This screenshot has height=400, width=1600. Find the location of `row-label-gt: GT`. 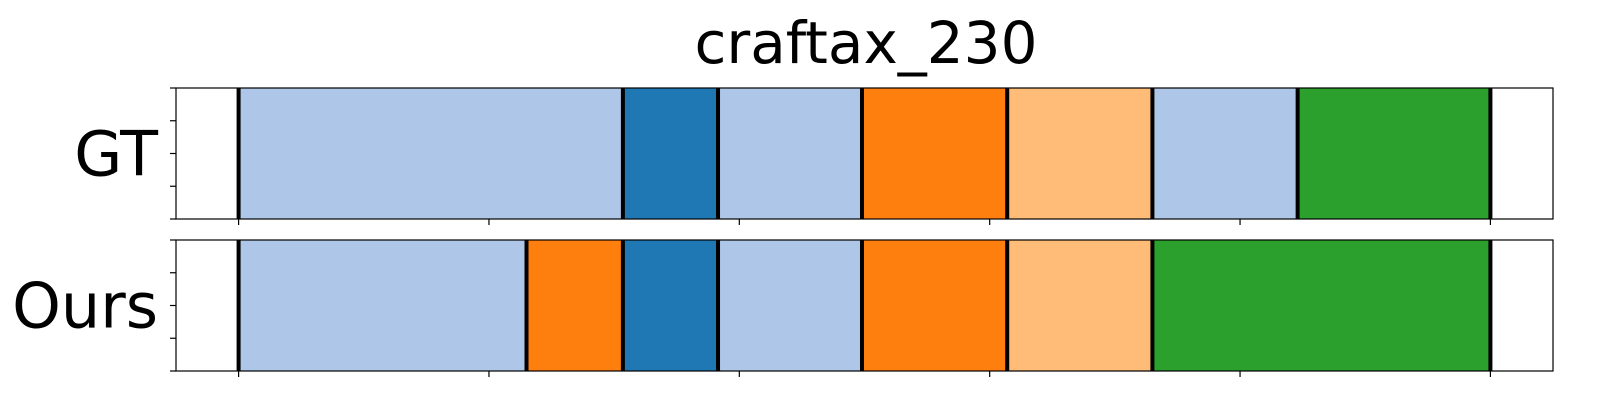

row-label-gt: GT is located at coordinates (116, 154).